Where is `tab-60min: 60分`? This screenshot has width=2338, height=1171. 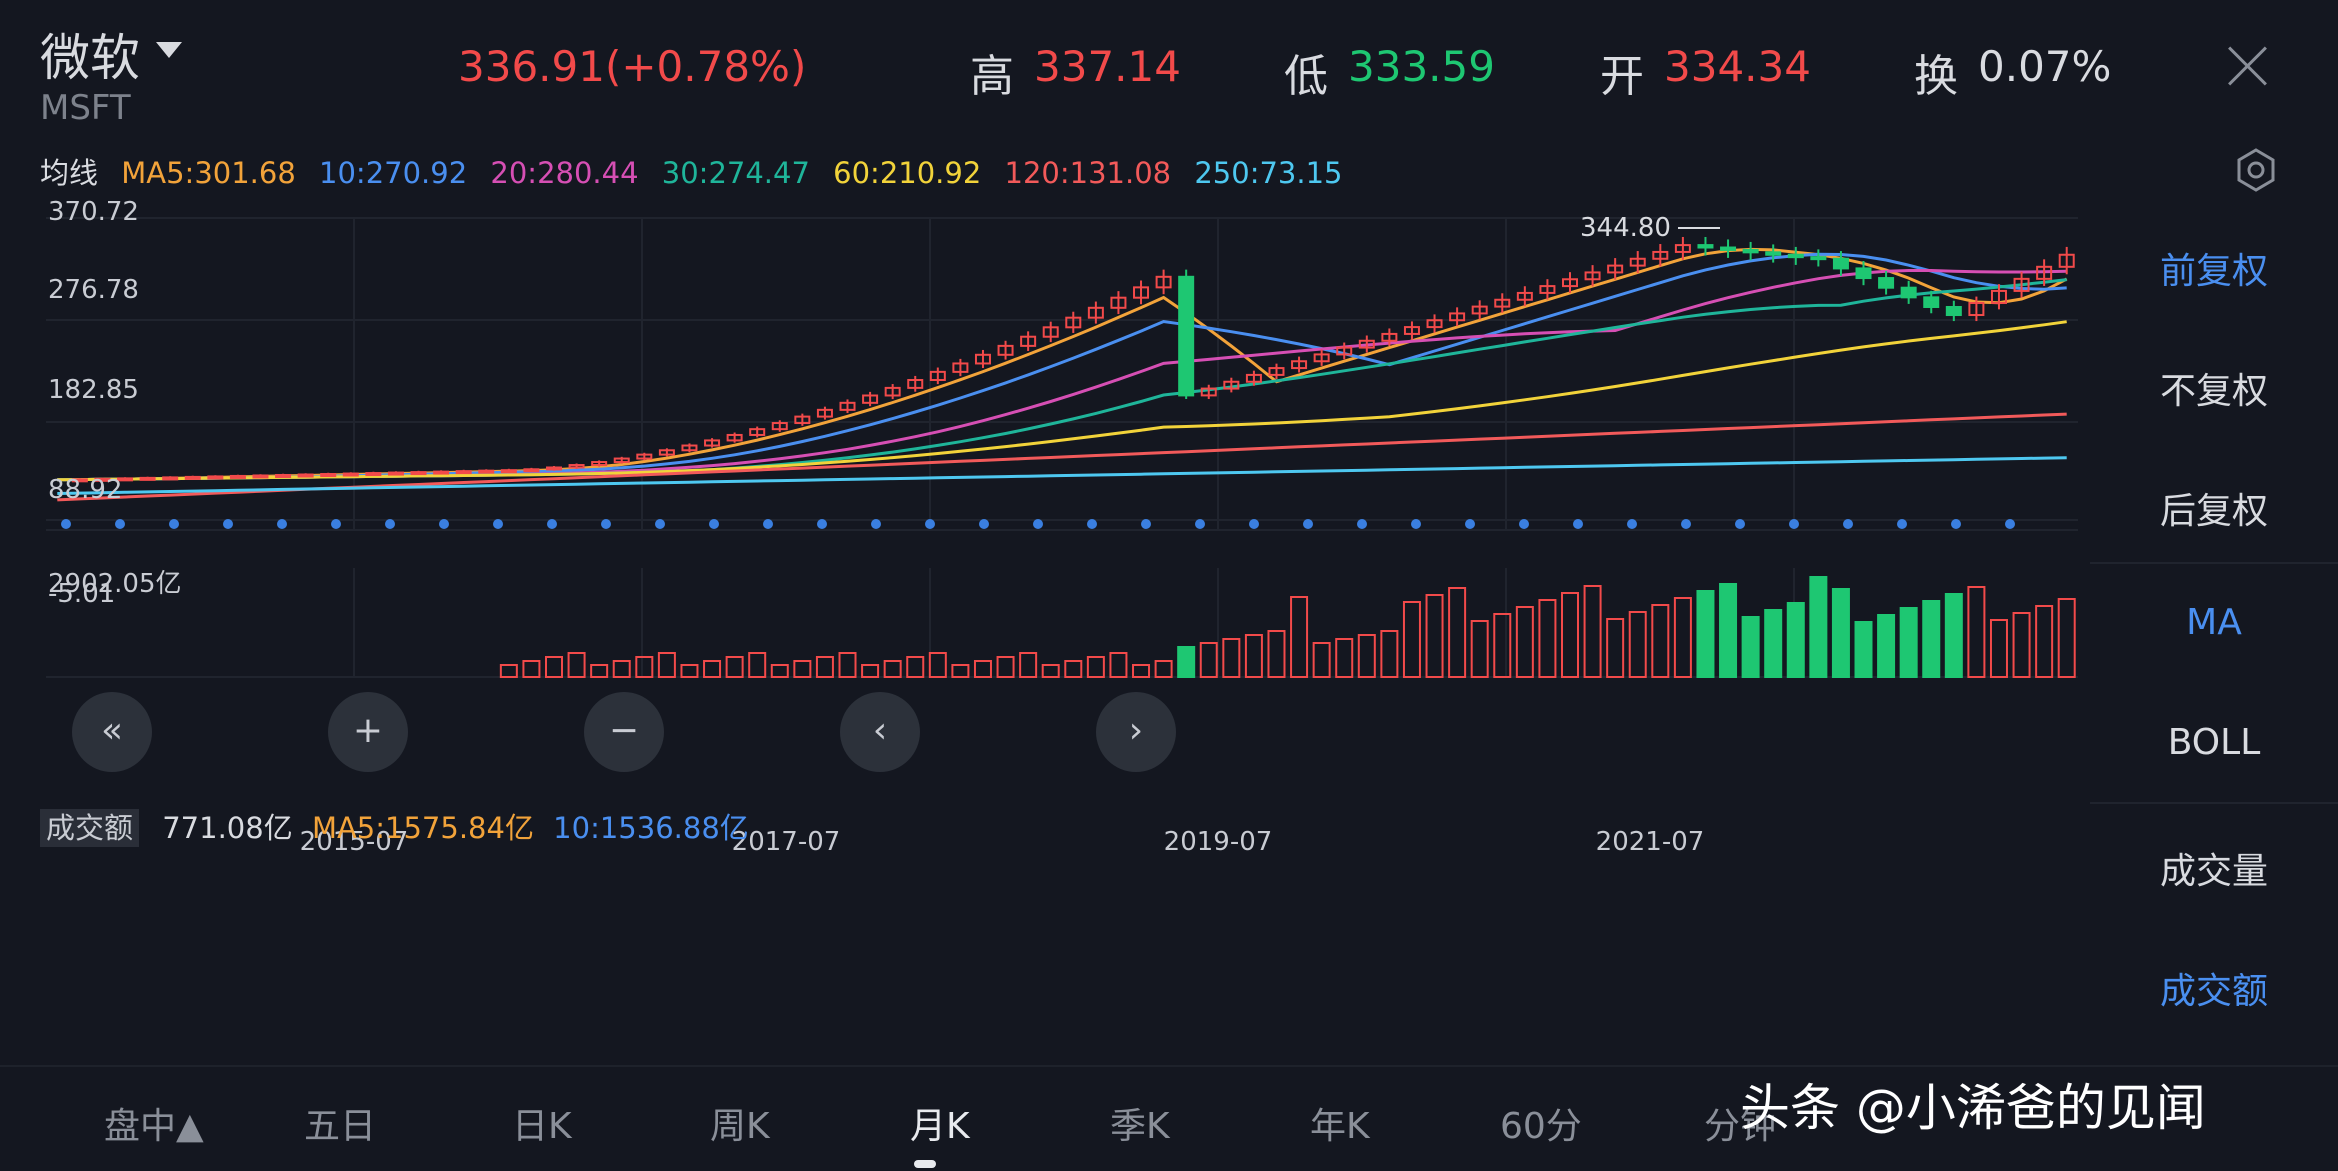 tab-60min: 60分 is located at coordinates (1541, 1126).